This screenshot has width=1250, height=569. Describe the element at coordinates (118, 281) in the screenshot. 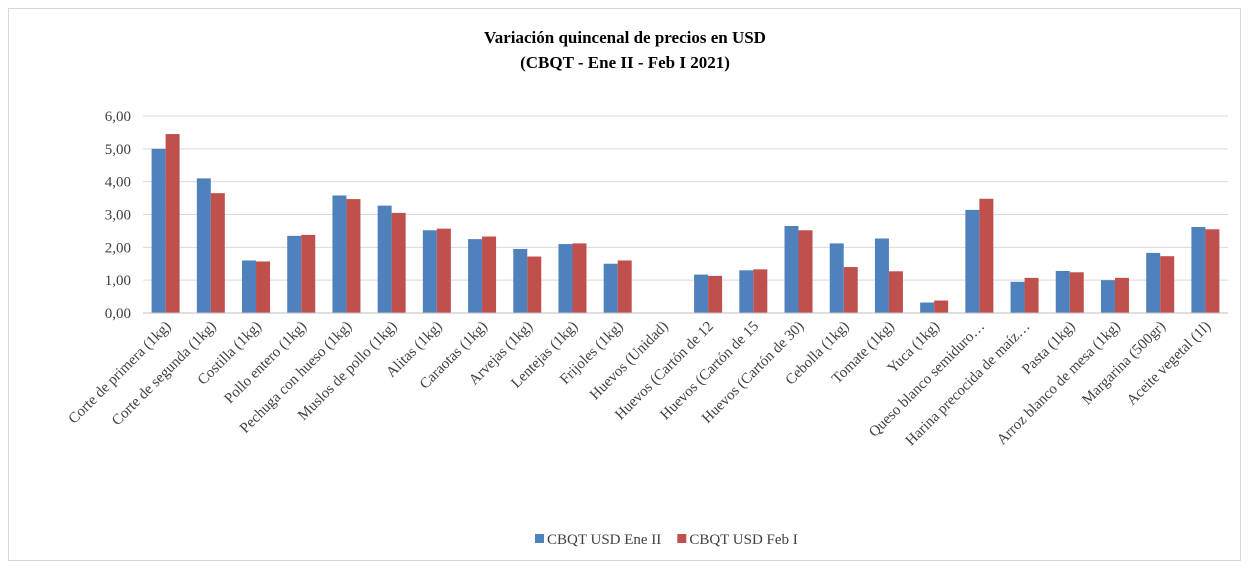

I see `y-tick-label: 1,00` at that location.